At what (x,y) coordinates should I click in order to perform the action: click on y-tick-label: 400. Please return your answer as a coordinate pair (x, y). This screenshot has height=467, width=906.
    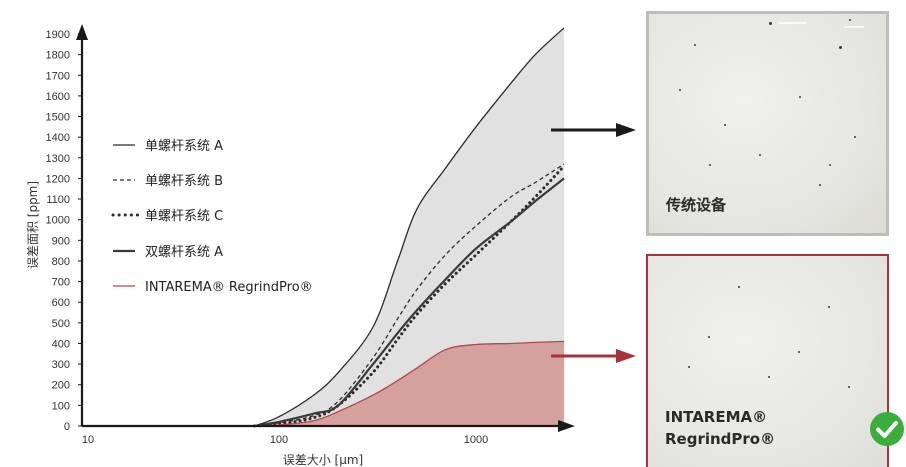
    Looking at the image, I should click on (61, 344).